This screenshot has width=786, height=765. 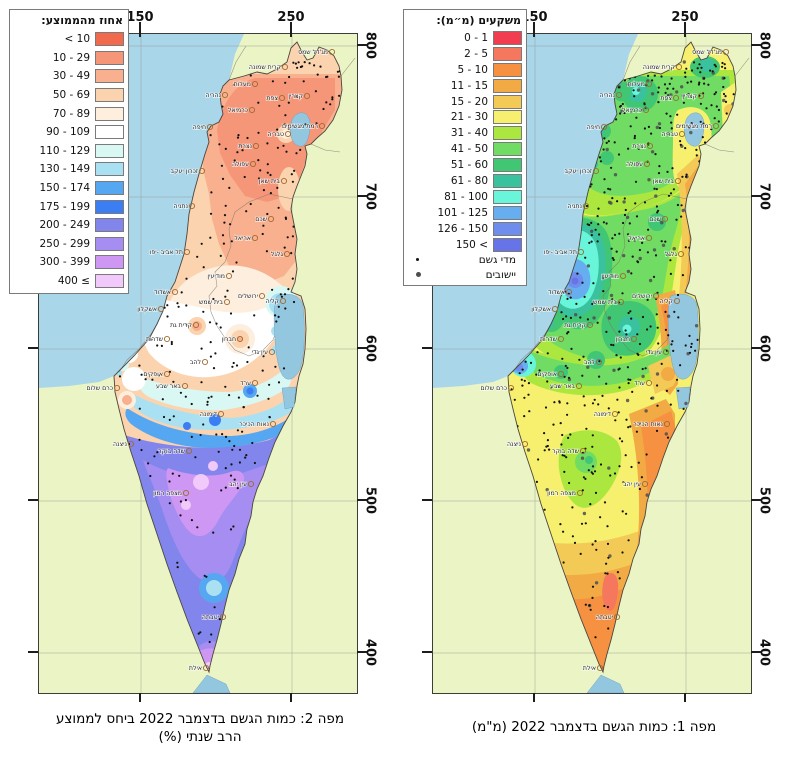 I want to click on legend-row: 200 - 249, so click(x=69, y=225).